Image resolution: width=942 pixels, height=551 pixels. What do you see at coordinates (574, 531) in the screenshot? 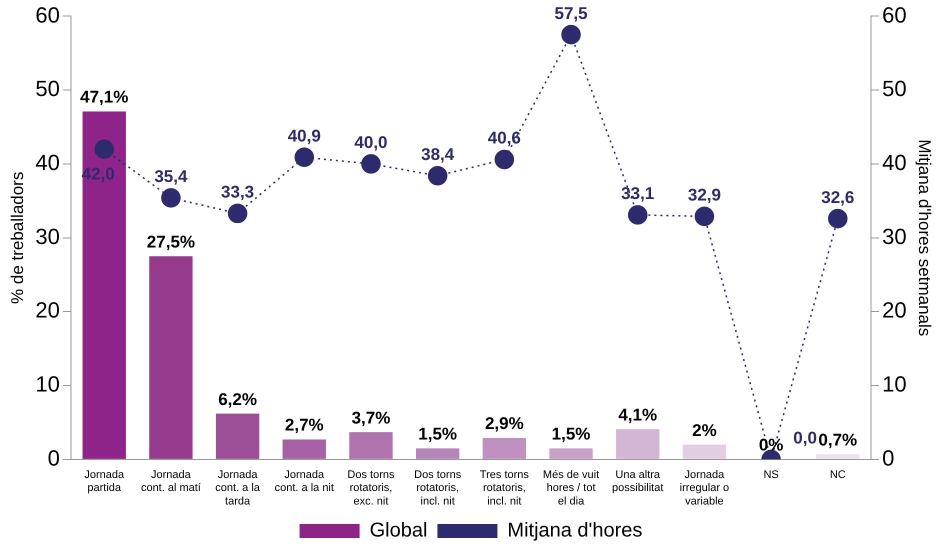
I see `legend-label: Mitjana d'hores` at bounding box center [574, 531].